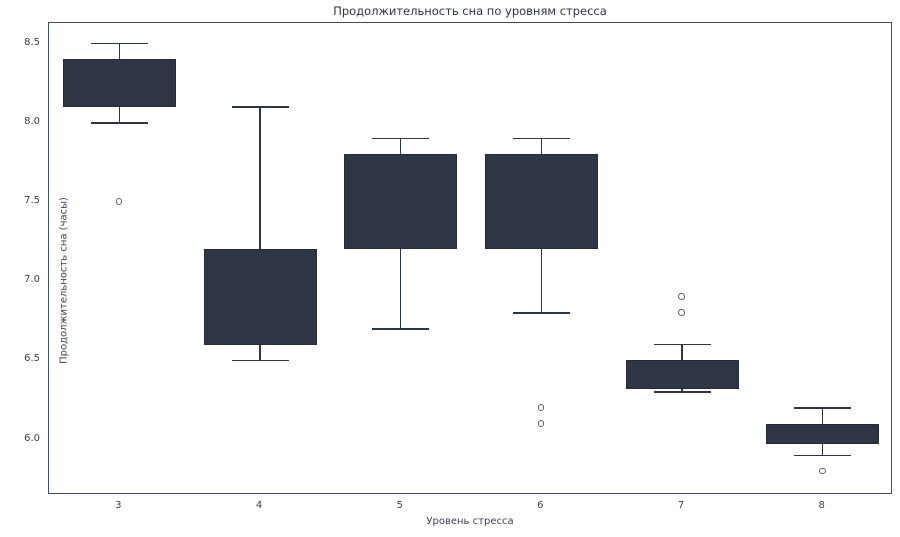  I want to click on chart-title: Продолжительность сна по уровням стресса, so click(470, 11).